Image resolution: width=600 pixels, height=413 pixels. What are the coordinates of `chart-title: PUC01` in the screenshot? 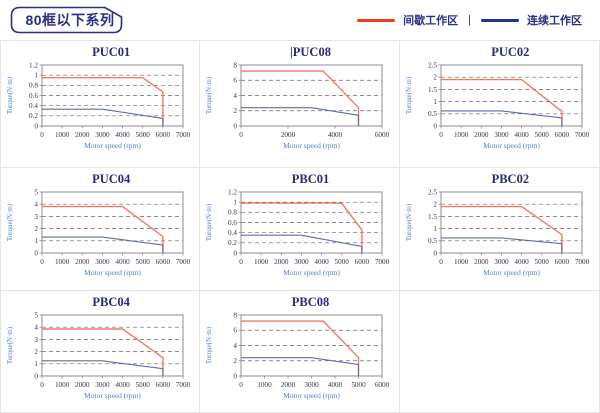 It's located at (100, 50).